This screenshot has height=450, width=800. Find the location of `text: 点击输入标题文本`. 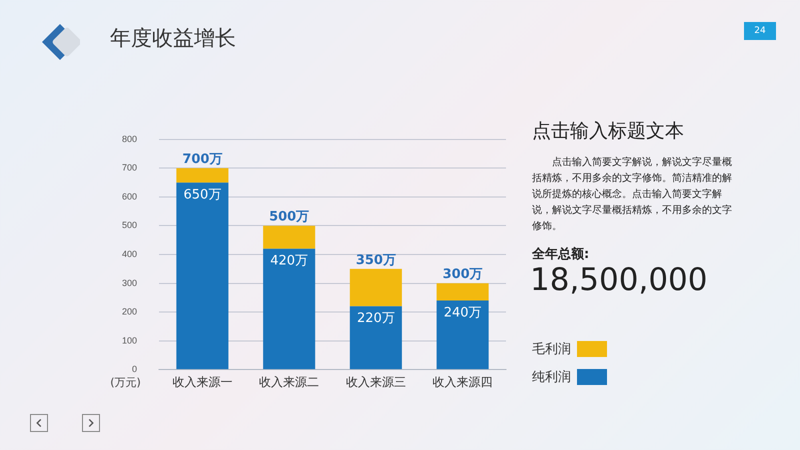

text: 点击输入标题文本 is located at coordinates (608, 131).